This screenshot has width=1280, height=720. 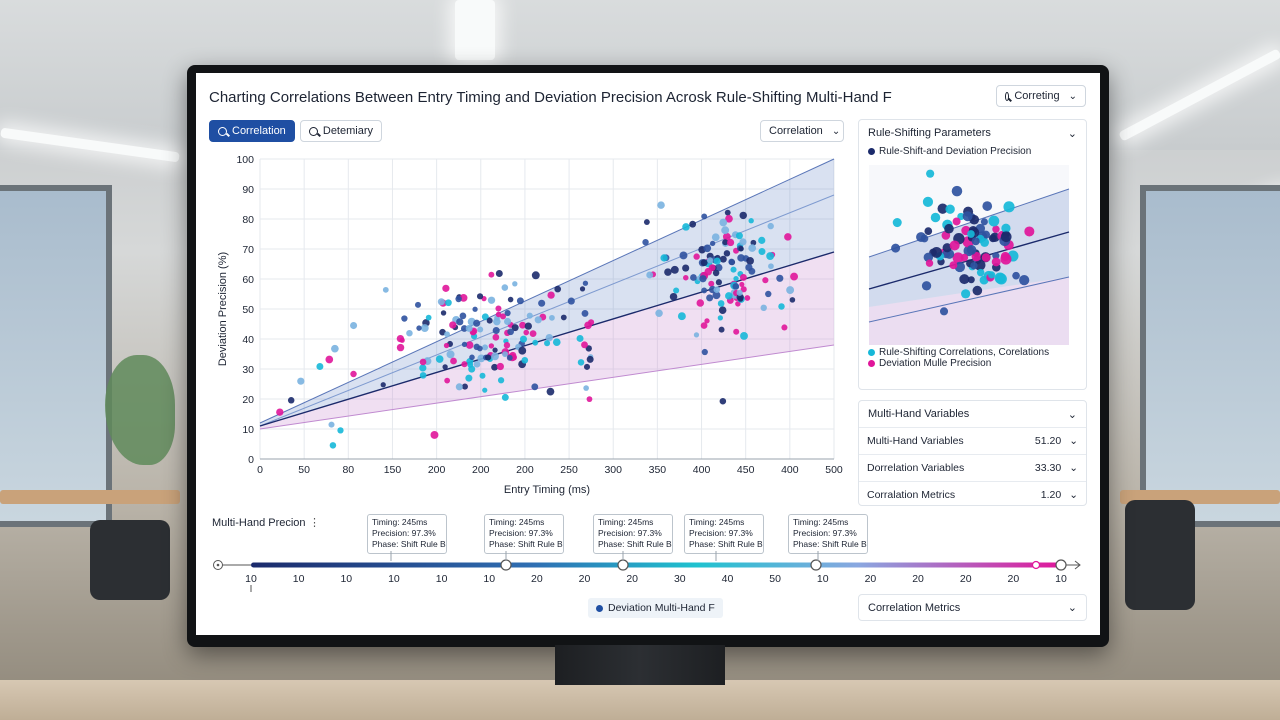 What do you see at coordinates (972, 133) in the screenshot?
I see `parameters-panel-header: Rule-Shifting Parameters ⌄` at bounding box center [972, 133].